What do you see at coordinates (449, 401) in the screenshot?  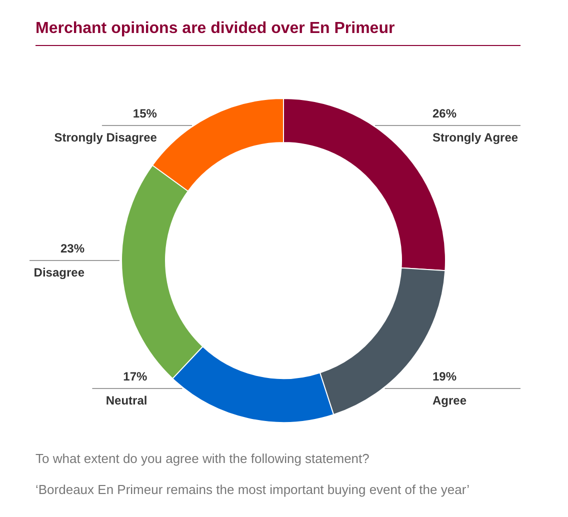 I see `slice-label: Agree` at bounding box center [449, 401].